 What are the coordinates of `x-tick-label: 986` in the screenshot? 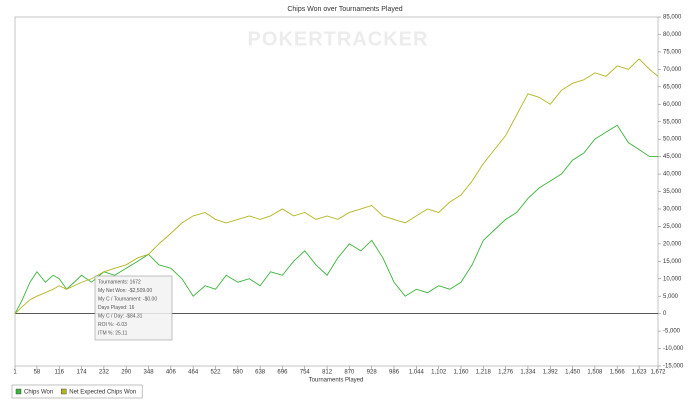 It's located at (394, 373).